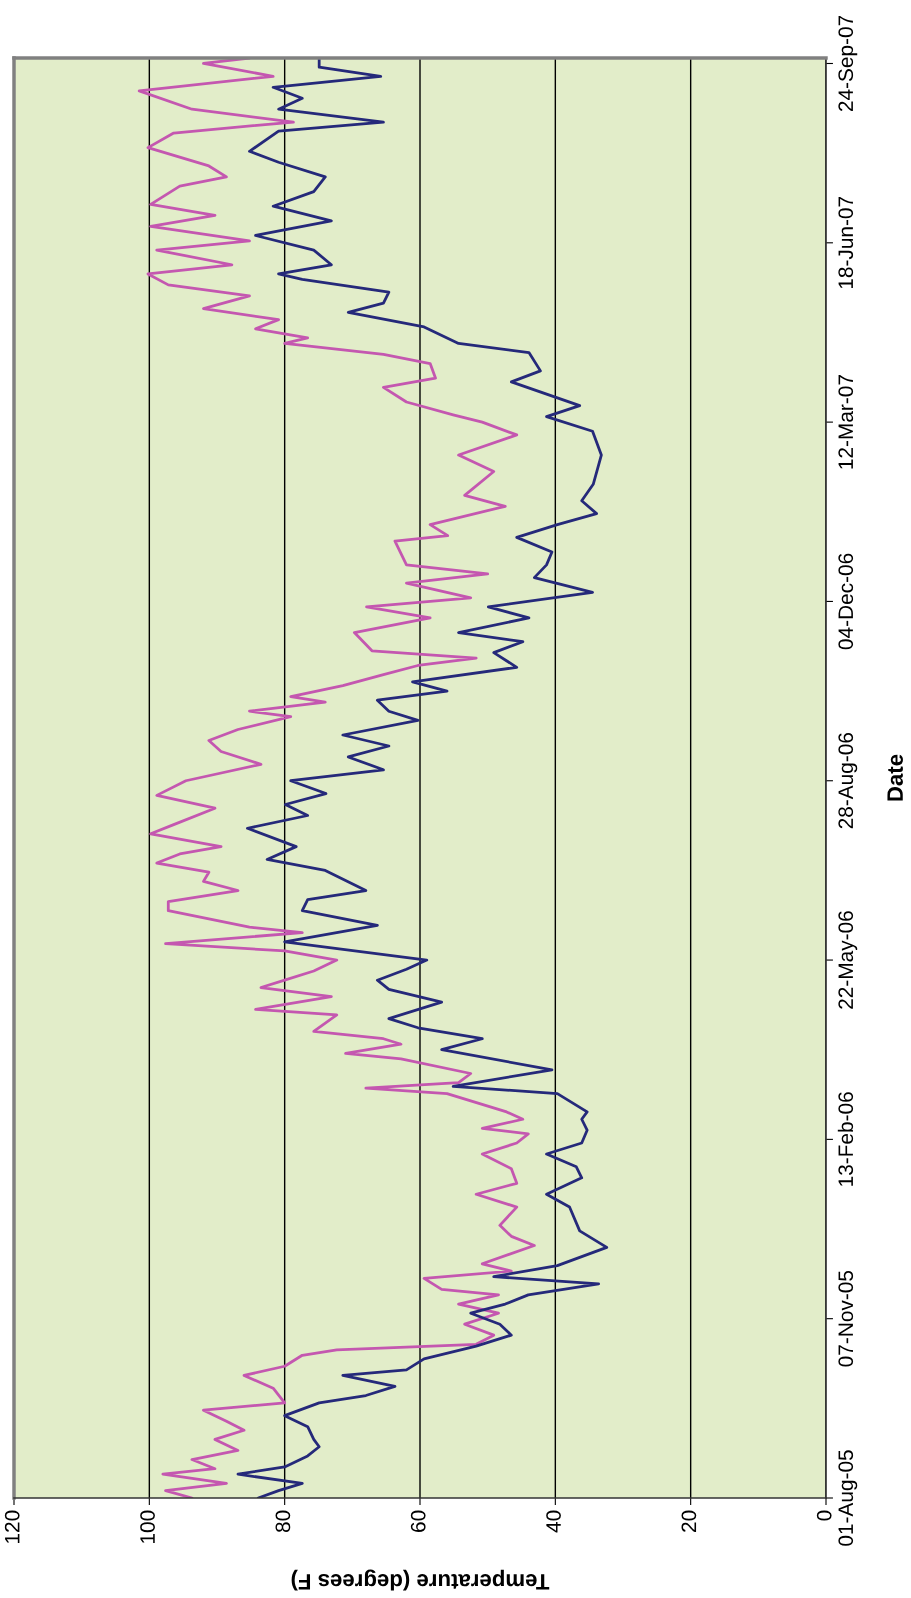 This screenshot has height=1598, width=911. What do you see at coordinates (845, 1139) in the screenshot?
I see `y-tick-label: 13-Feb-06` at bounding box center [845, 1139].